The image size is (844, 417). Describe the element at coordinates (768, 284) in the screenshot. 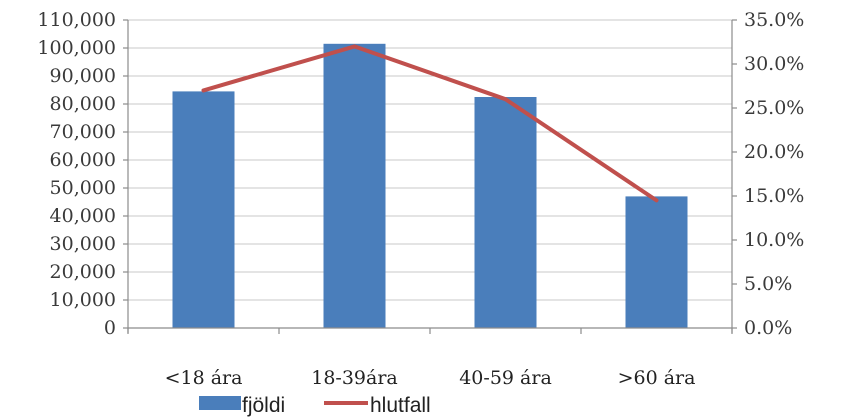

I see `right-tick-label: 5.0%` at that location.